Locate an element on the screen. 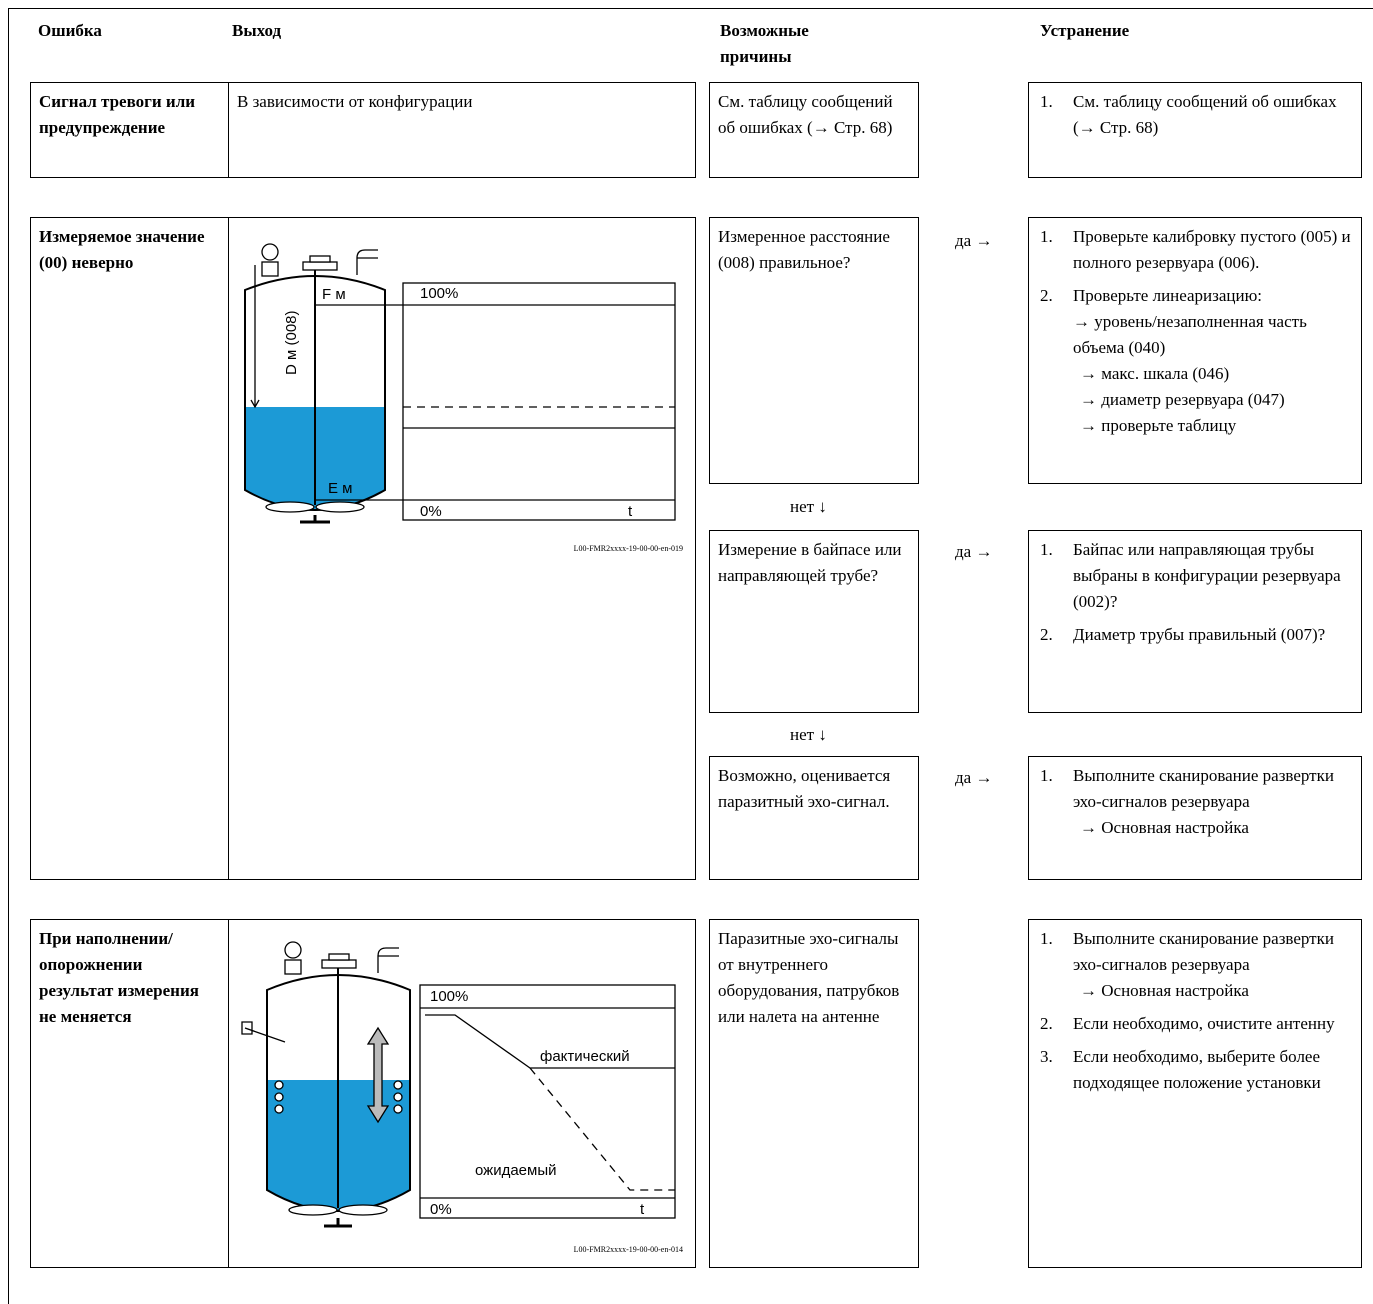 This screenshot has height=1304, width=1373. left-rule is located at coordinates (8, 656).